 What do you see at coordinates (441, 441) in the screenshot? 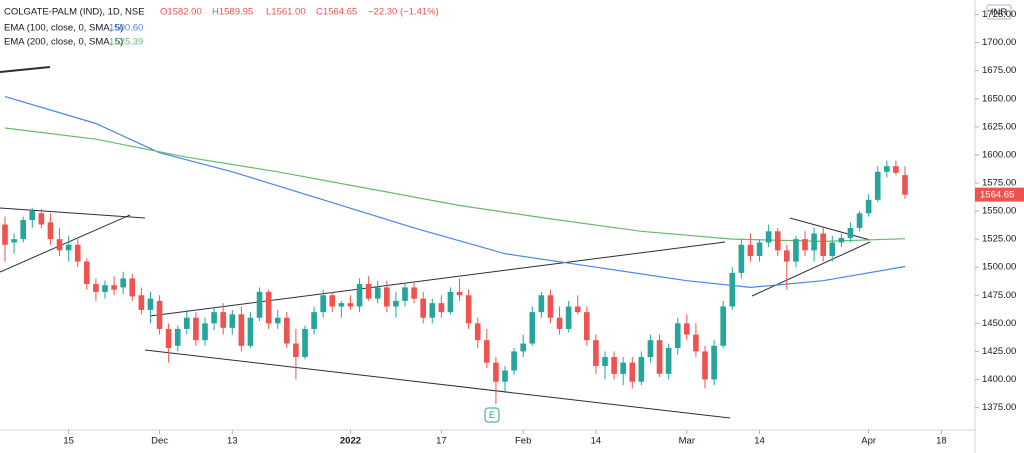
I see `x-tick-label: 17` at bounding box center [441, 441].